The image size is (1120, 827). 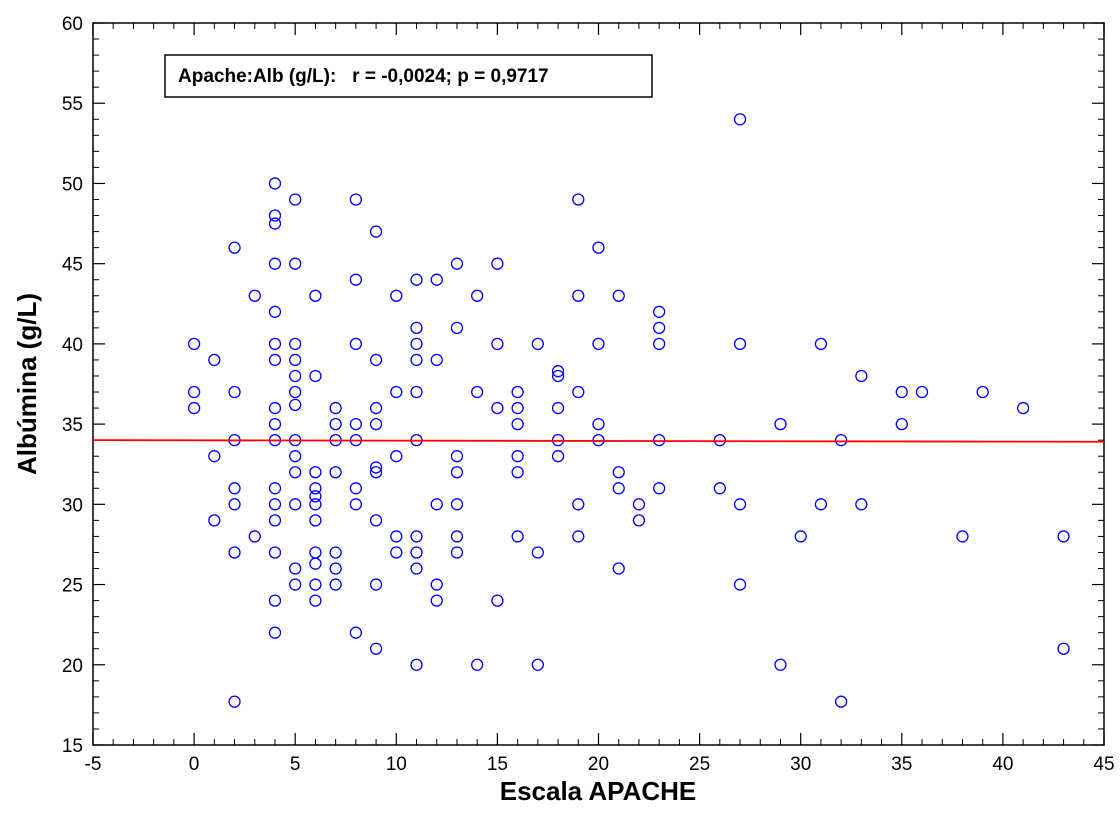 What do you see at coordinates (598, 441) in the screenshot?
I see `regression-line` at bounding box center [598, 441].